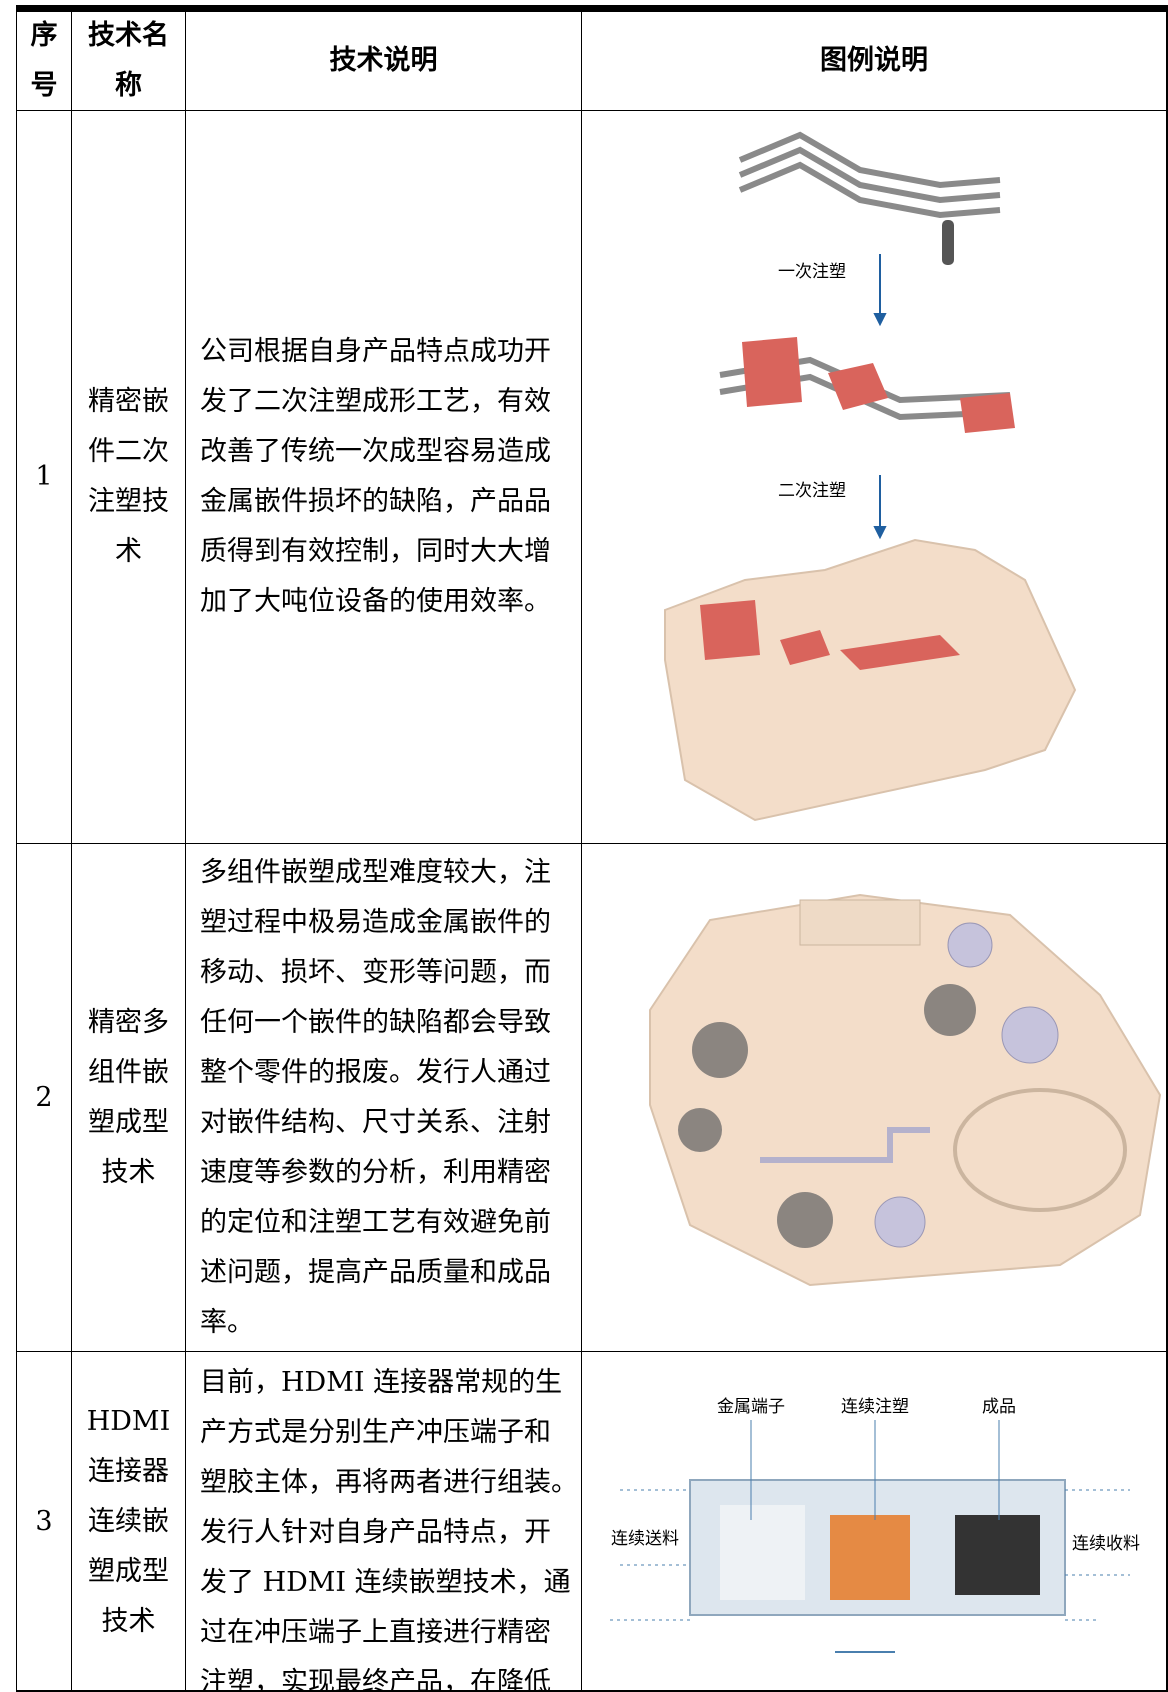  I want to click on cell-text: HDMI, so click(128, 1421).